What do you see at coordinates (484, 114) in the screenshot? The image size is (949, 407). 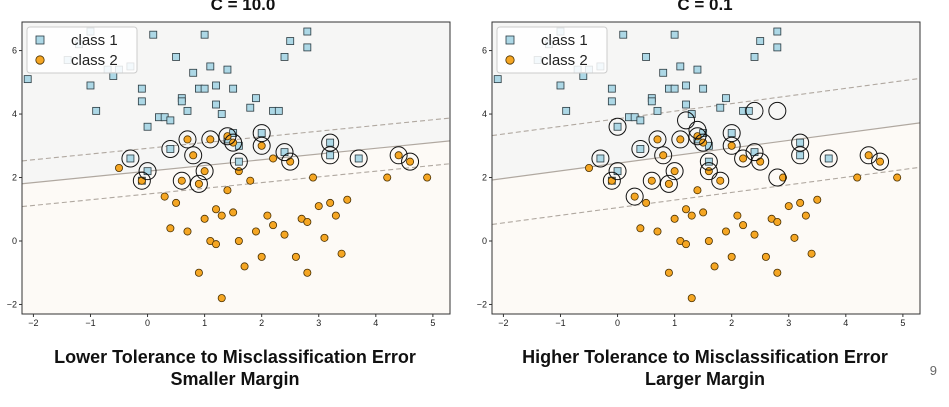 I see `y-tick-label: 4` at bounding box center [484, 114].